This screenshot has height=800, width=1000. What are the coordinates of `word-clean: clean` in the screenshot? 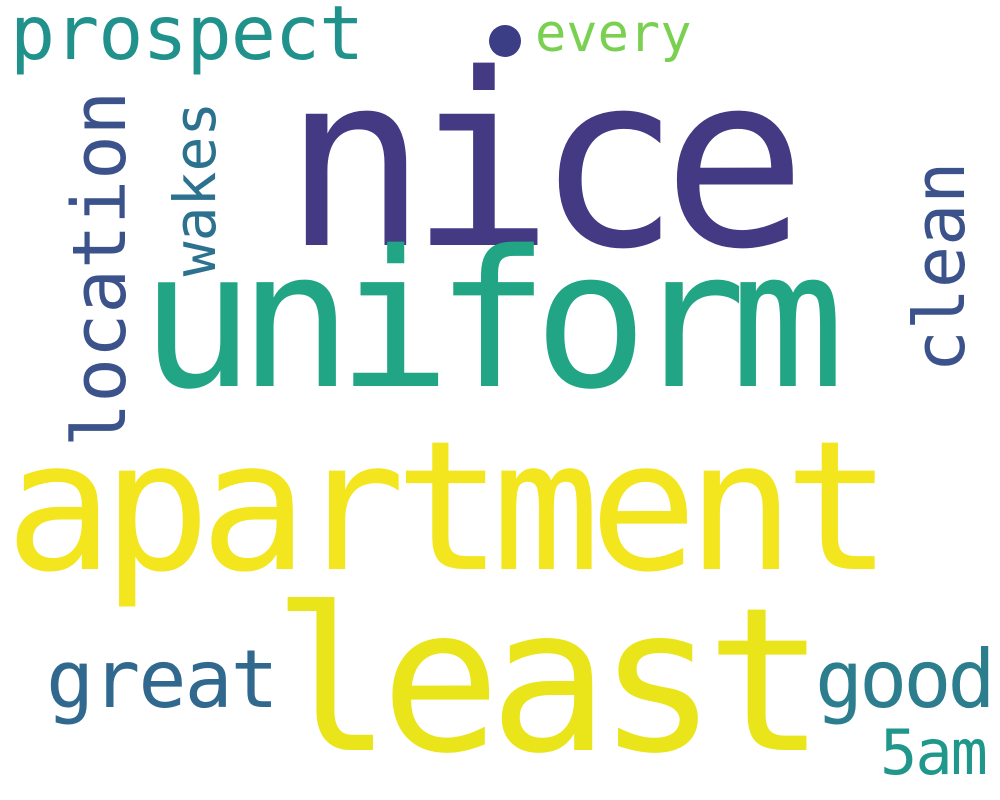 It's located at (940, 267).